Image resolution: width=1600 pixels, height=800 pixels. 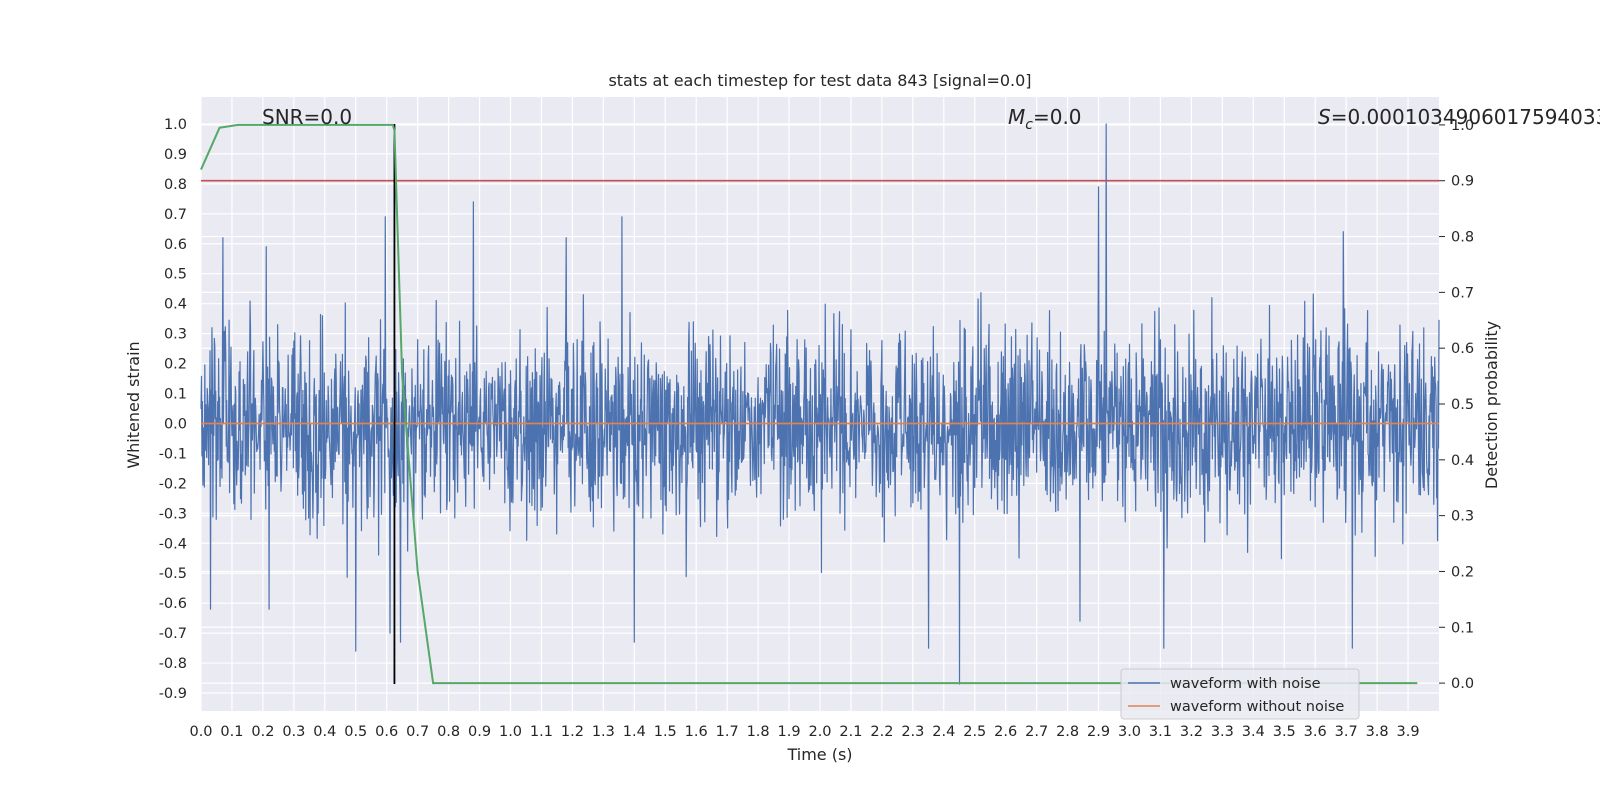 I want to click on x-tick-label: 1.5, so click(x=665, y=732).